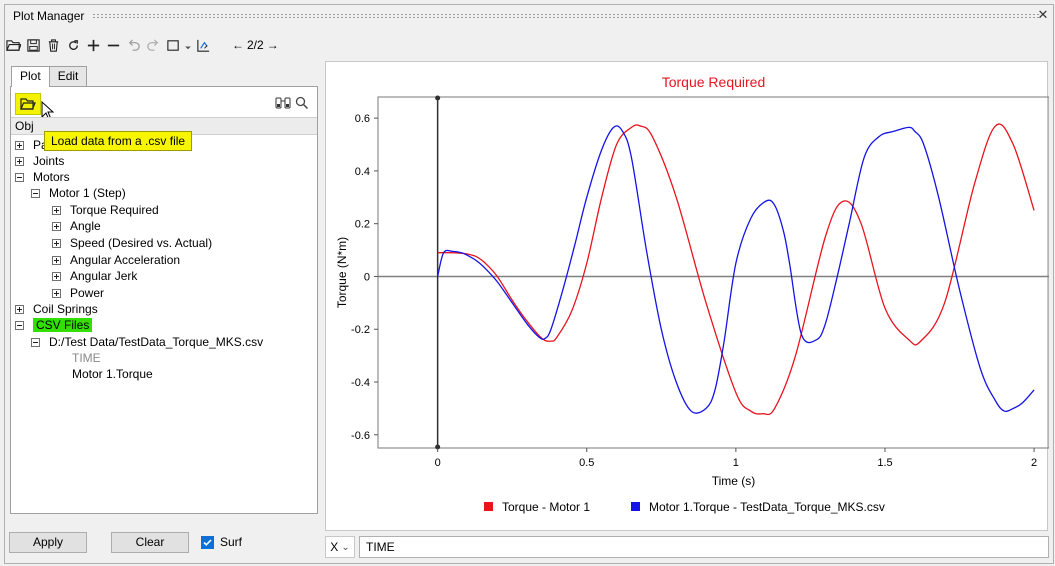 Image resolution: width=1055 pixels, height=566 pixels. I want to click on page-navigator: ← 2/2 →, so click(255, 45).